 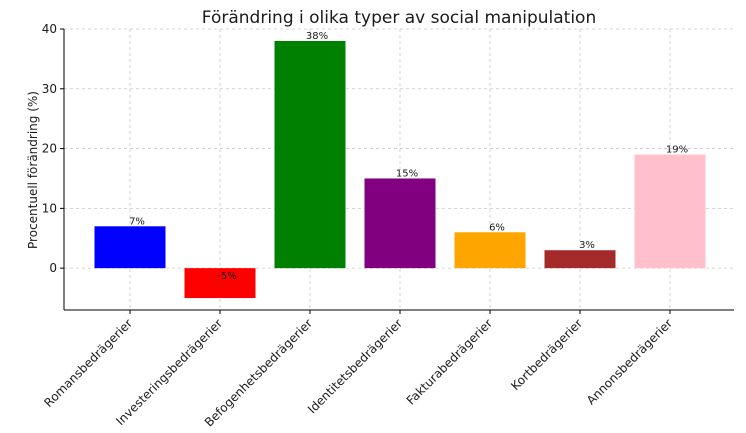 I want to click on data-label: 19%, so click(x=677, y=150).